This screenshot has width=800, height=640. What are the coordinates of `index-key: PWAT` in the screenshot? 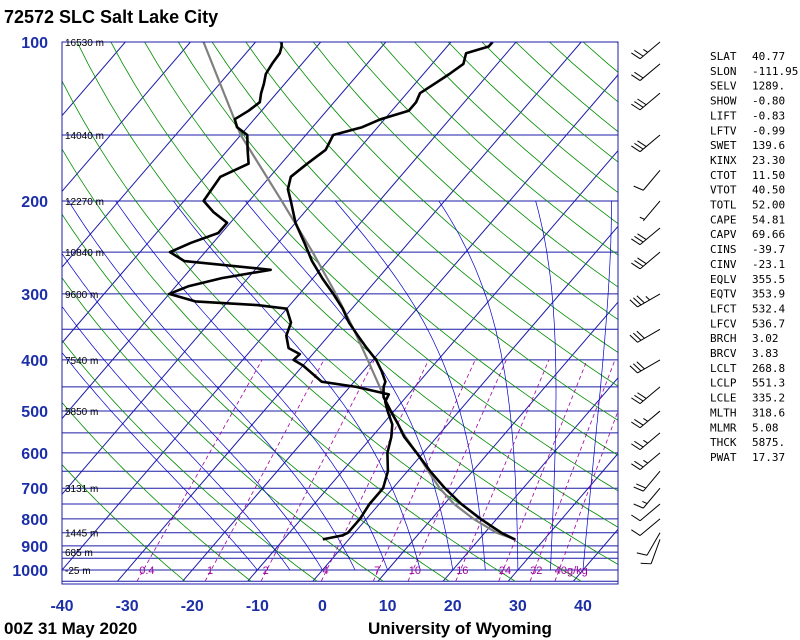 It's located at (723, 457).